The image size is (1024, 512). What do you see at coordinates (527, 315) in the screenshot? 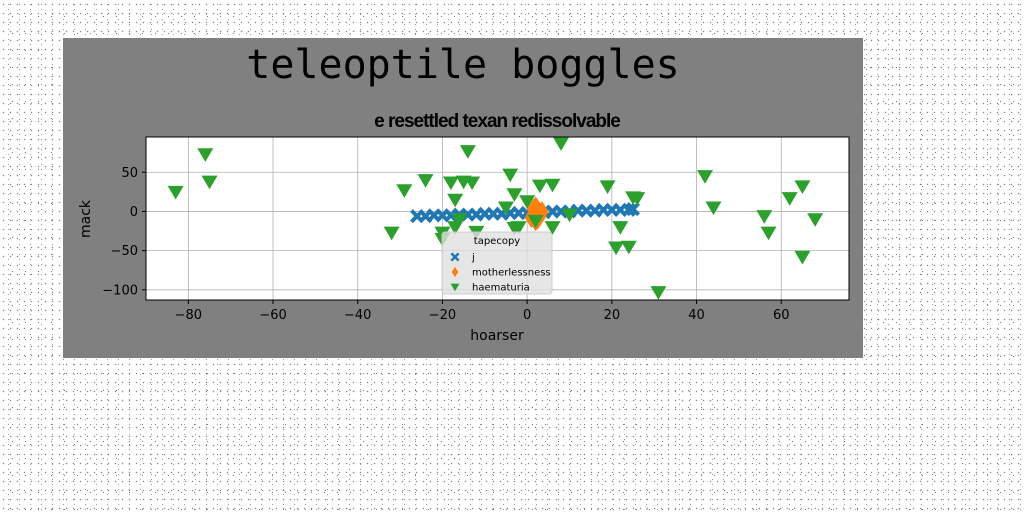
I see `x-tick-label: 0` at bounding box center [527, 315].